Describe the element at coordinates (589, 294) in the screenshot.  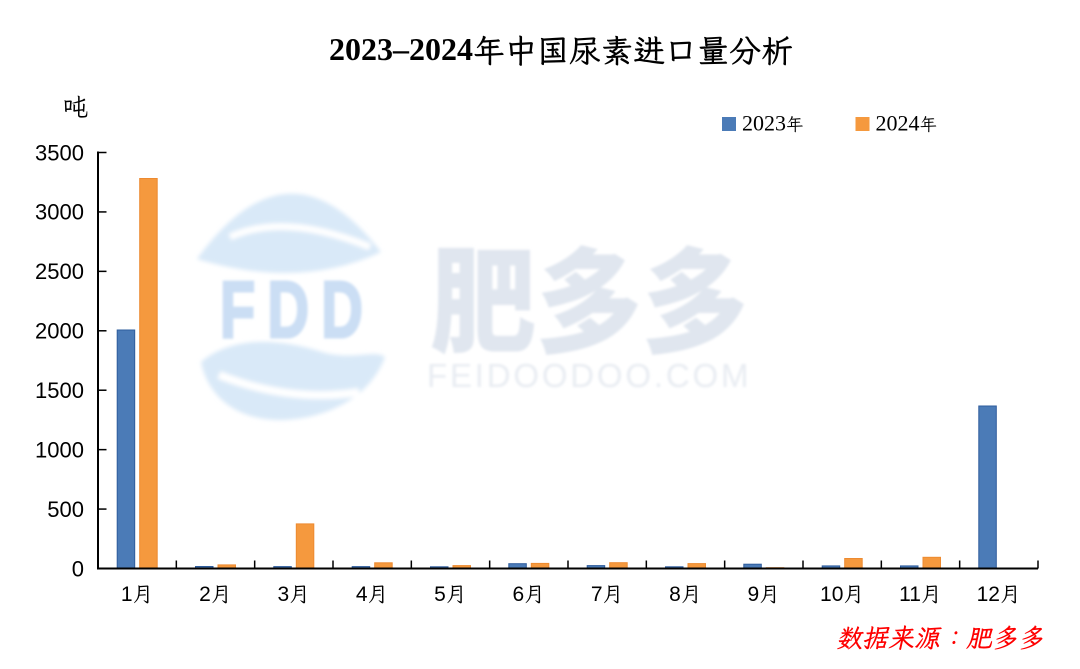
I see `svg-text: 肥多多` at that location.